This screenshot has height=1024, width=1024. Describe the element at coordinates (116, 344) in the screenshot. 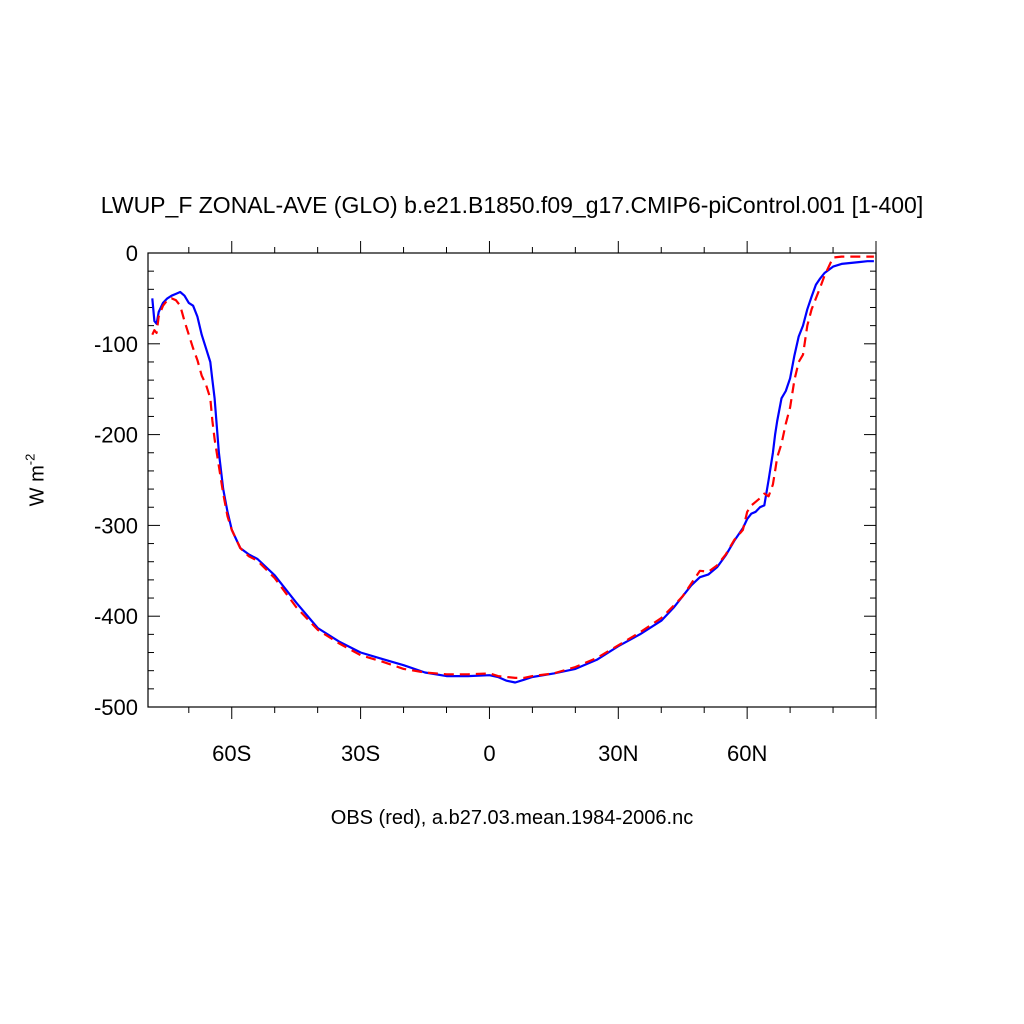

I see `y-tick-label: -100` at that location.